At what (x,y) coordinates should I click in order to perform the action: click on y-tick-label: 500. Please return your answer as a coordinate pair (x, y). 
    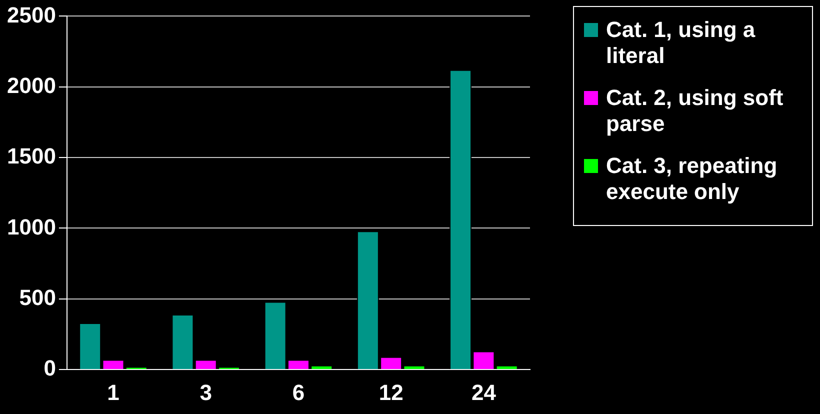
    Looking at the image, I should click on (37, 297).